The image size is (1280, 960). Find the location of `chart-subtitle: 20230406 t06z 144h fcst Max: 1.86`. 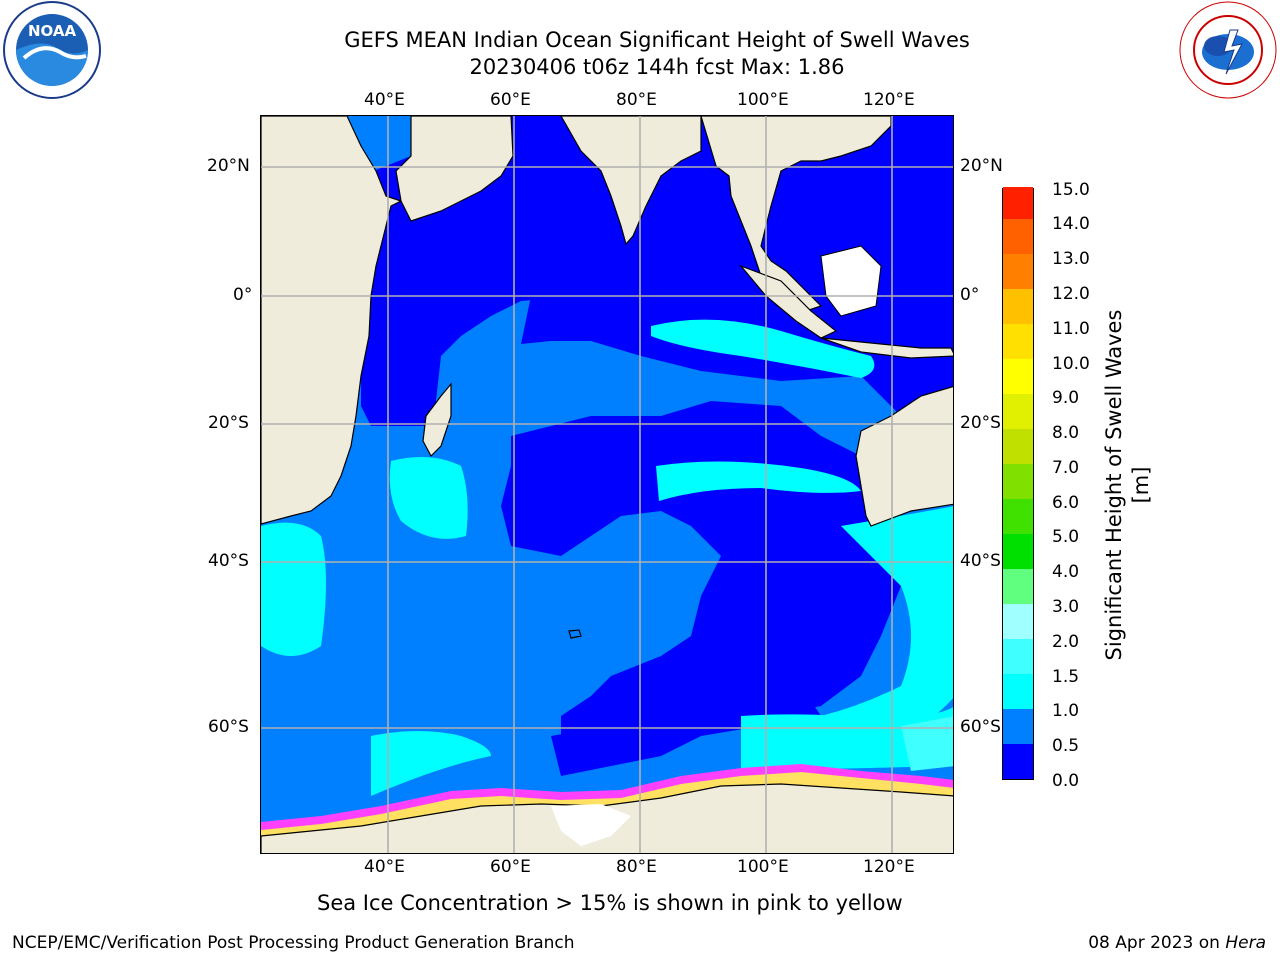

chart-subtitle: 20230406 t06z 144h fcst Max: 1.86 is located at coordinates (657, 67).